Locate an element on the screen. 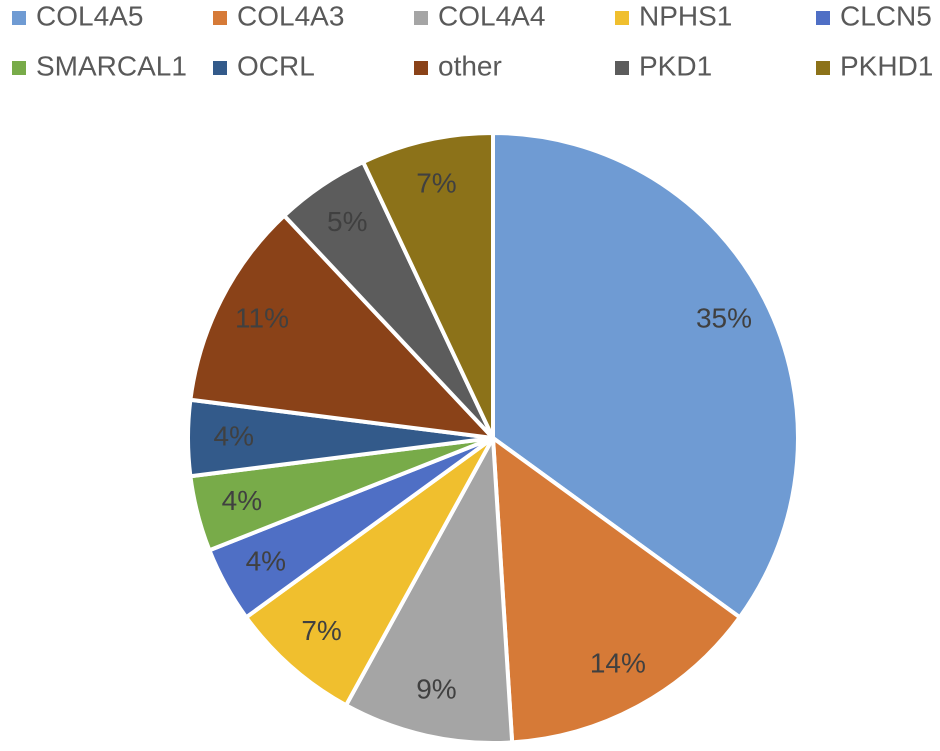 This screenshot has width=940, height=751. legend-label: SMARCAL1 is located at coordinates (111, 65).